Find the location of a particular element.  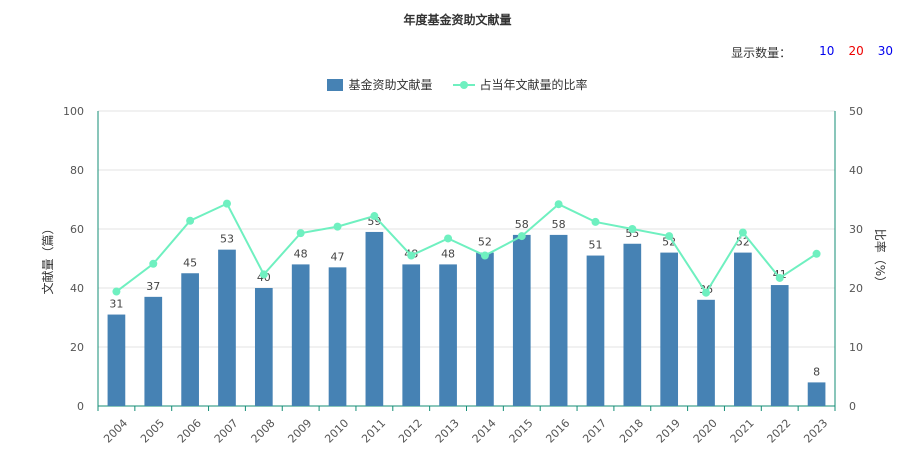

y-left-tick-label: 80 is located at coordinates (77, 170).